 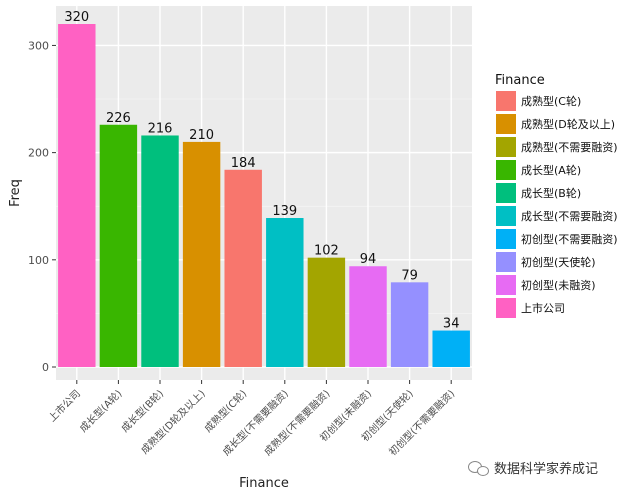 I want to click on data-label: 216, so click(x=160, y=128).